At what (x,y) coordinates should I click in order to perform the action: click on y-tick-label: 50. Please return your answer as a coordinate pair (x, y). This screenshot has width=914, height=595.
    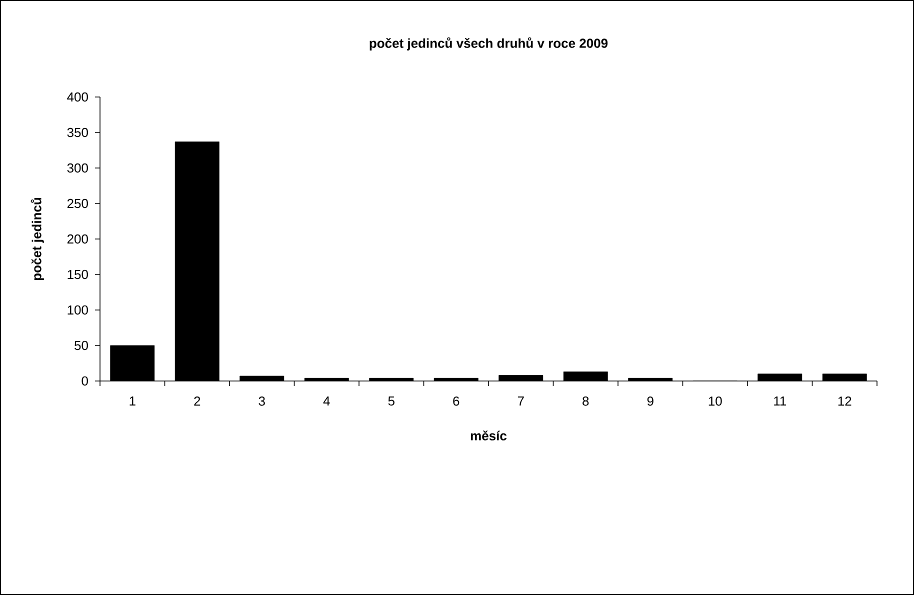
    Looking at the image, I should click on (81, 345).